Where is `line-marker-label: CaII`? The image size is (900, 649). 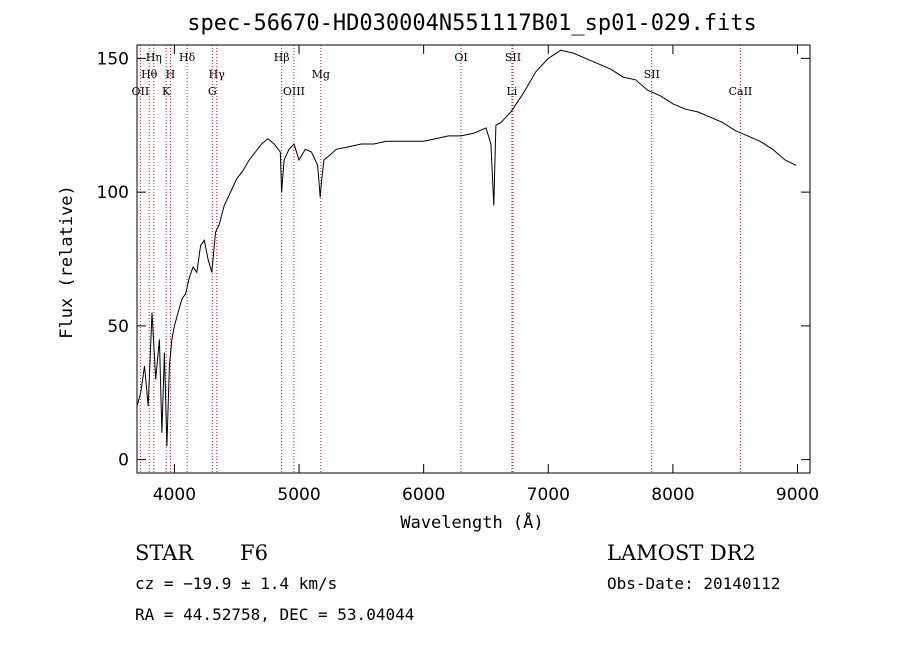
line-marker-label: CaII is located at coordinates (741, 91).